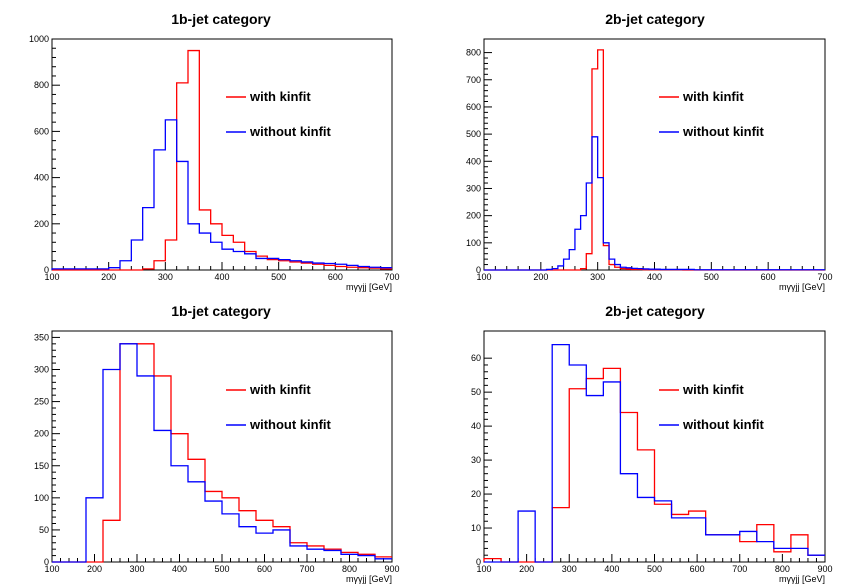 The image size is (866, 586). What do you see at coordinates (41, 402) in the screenshot?
I see `y-tick-label: 250` at bounding box center [41, 402].